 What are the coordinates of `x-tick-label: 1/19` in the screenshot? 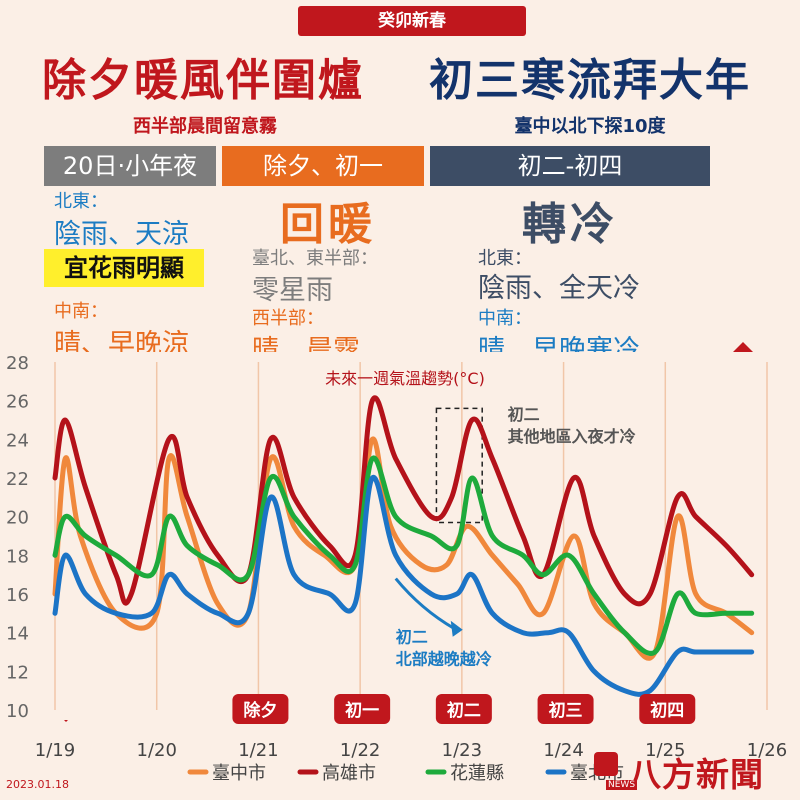 It's located at (55, 750).